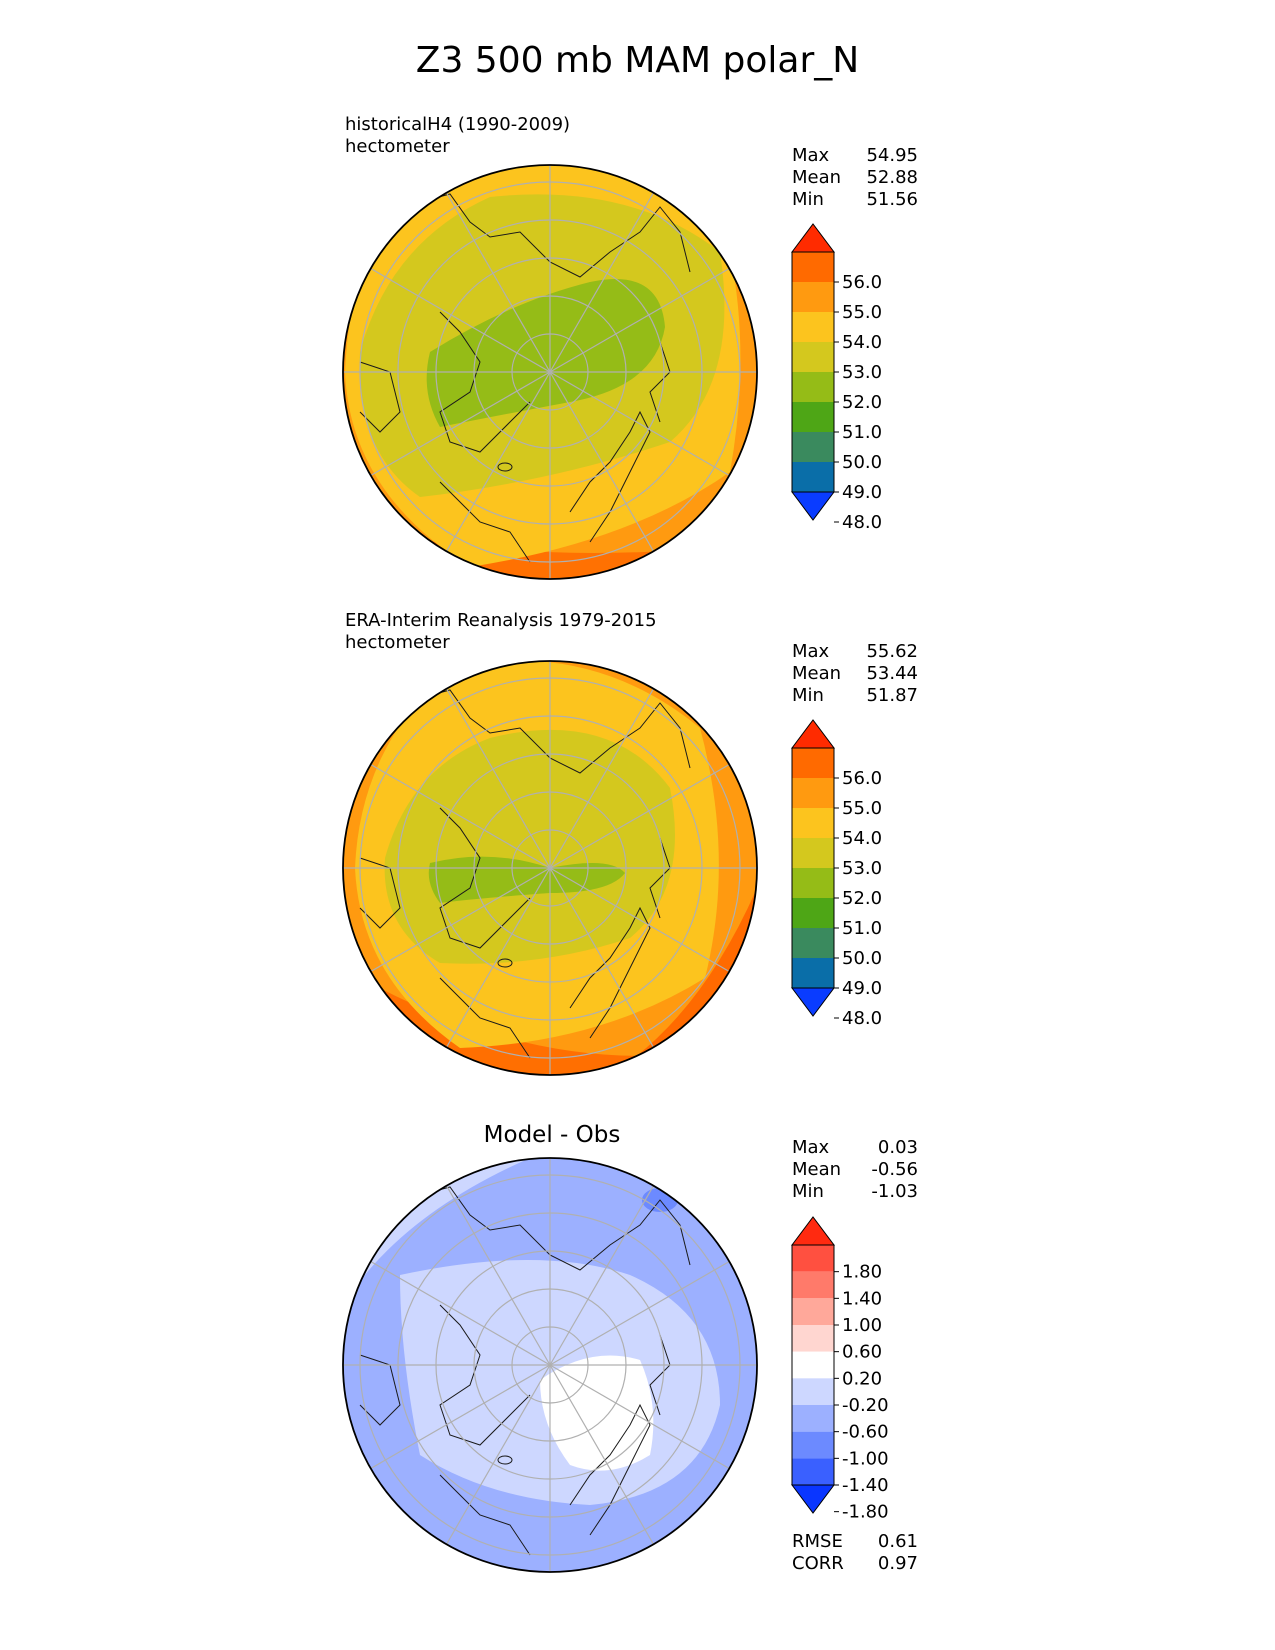  Describe the element at coordinates (862, 1325) in the screenshot. I see `colorbar-tick-label: 1.00` at that location.